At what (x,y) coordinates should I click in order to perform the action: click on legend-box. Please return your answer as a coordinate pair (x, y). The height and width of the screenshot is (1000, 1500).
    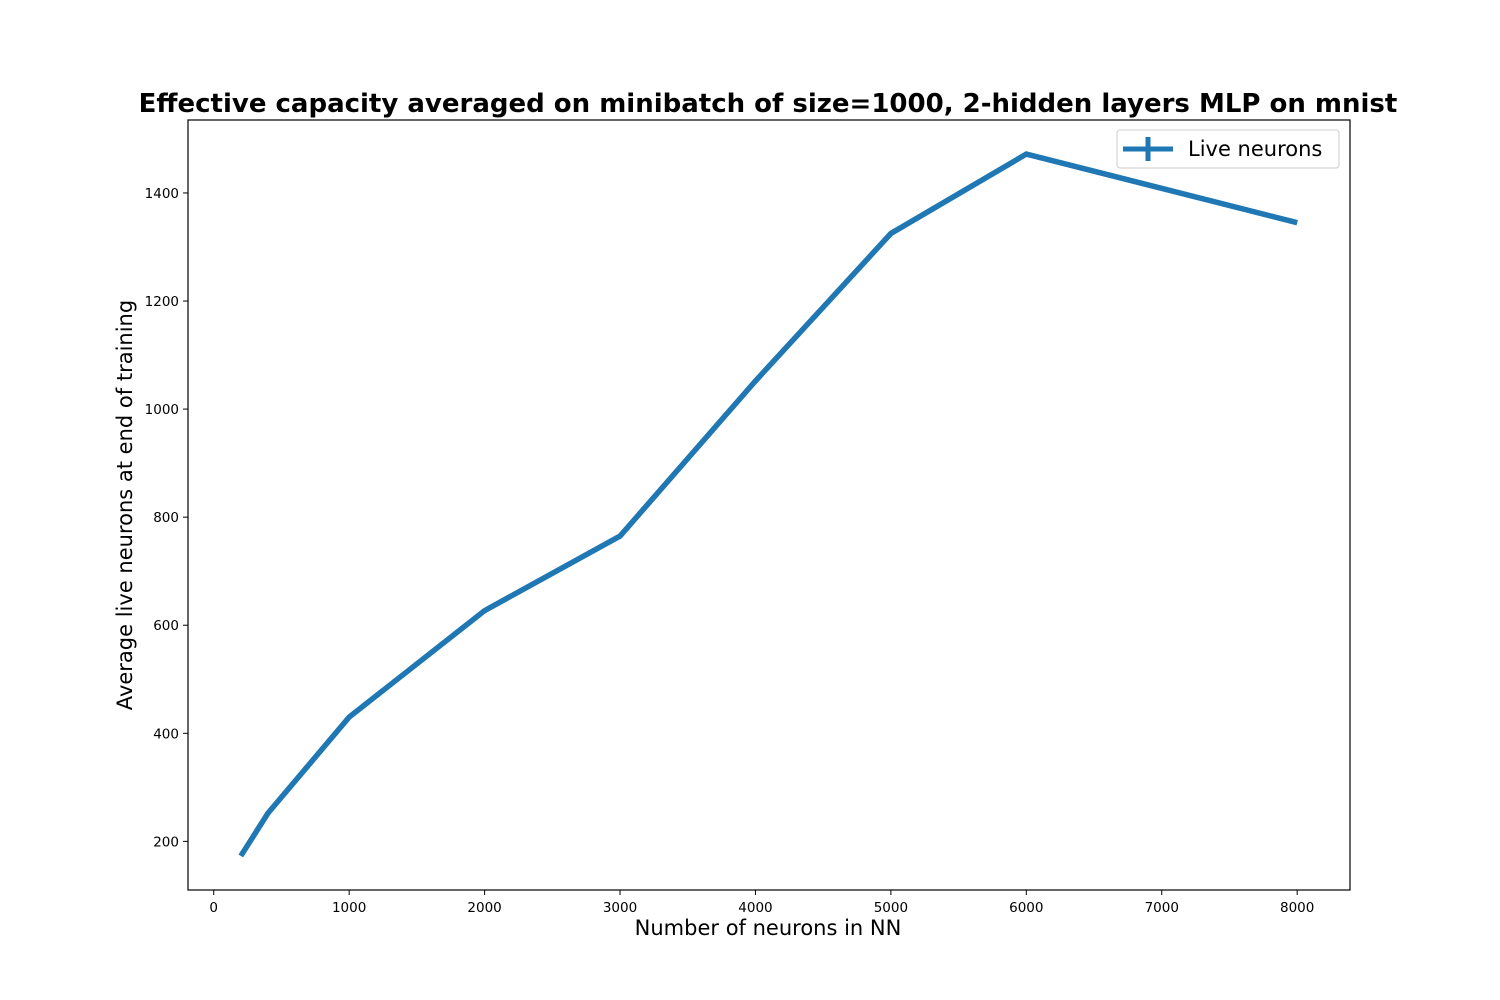
    Looking at the image, I should click on (1228, 149).